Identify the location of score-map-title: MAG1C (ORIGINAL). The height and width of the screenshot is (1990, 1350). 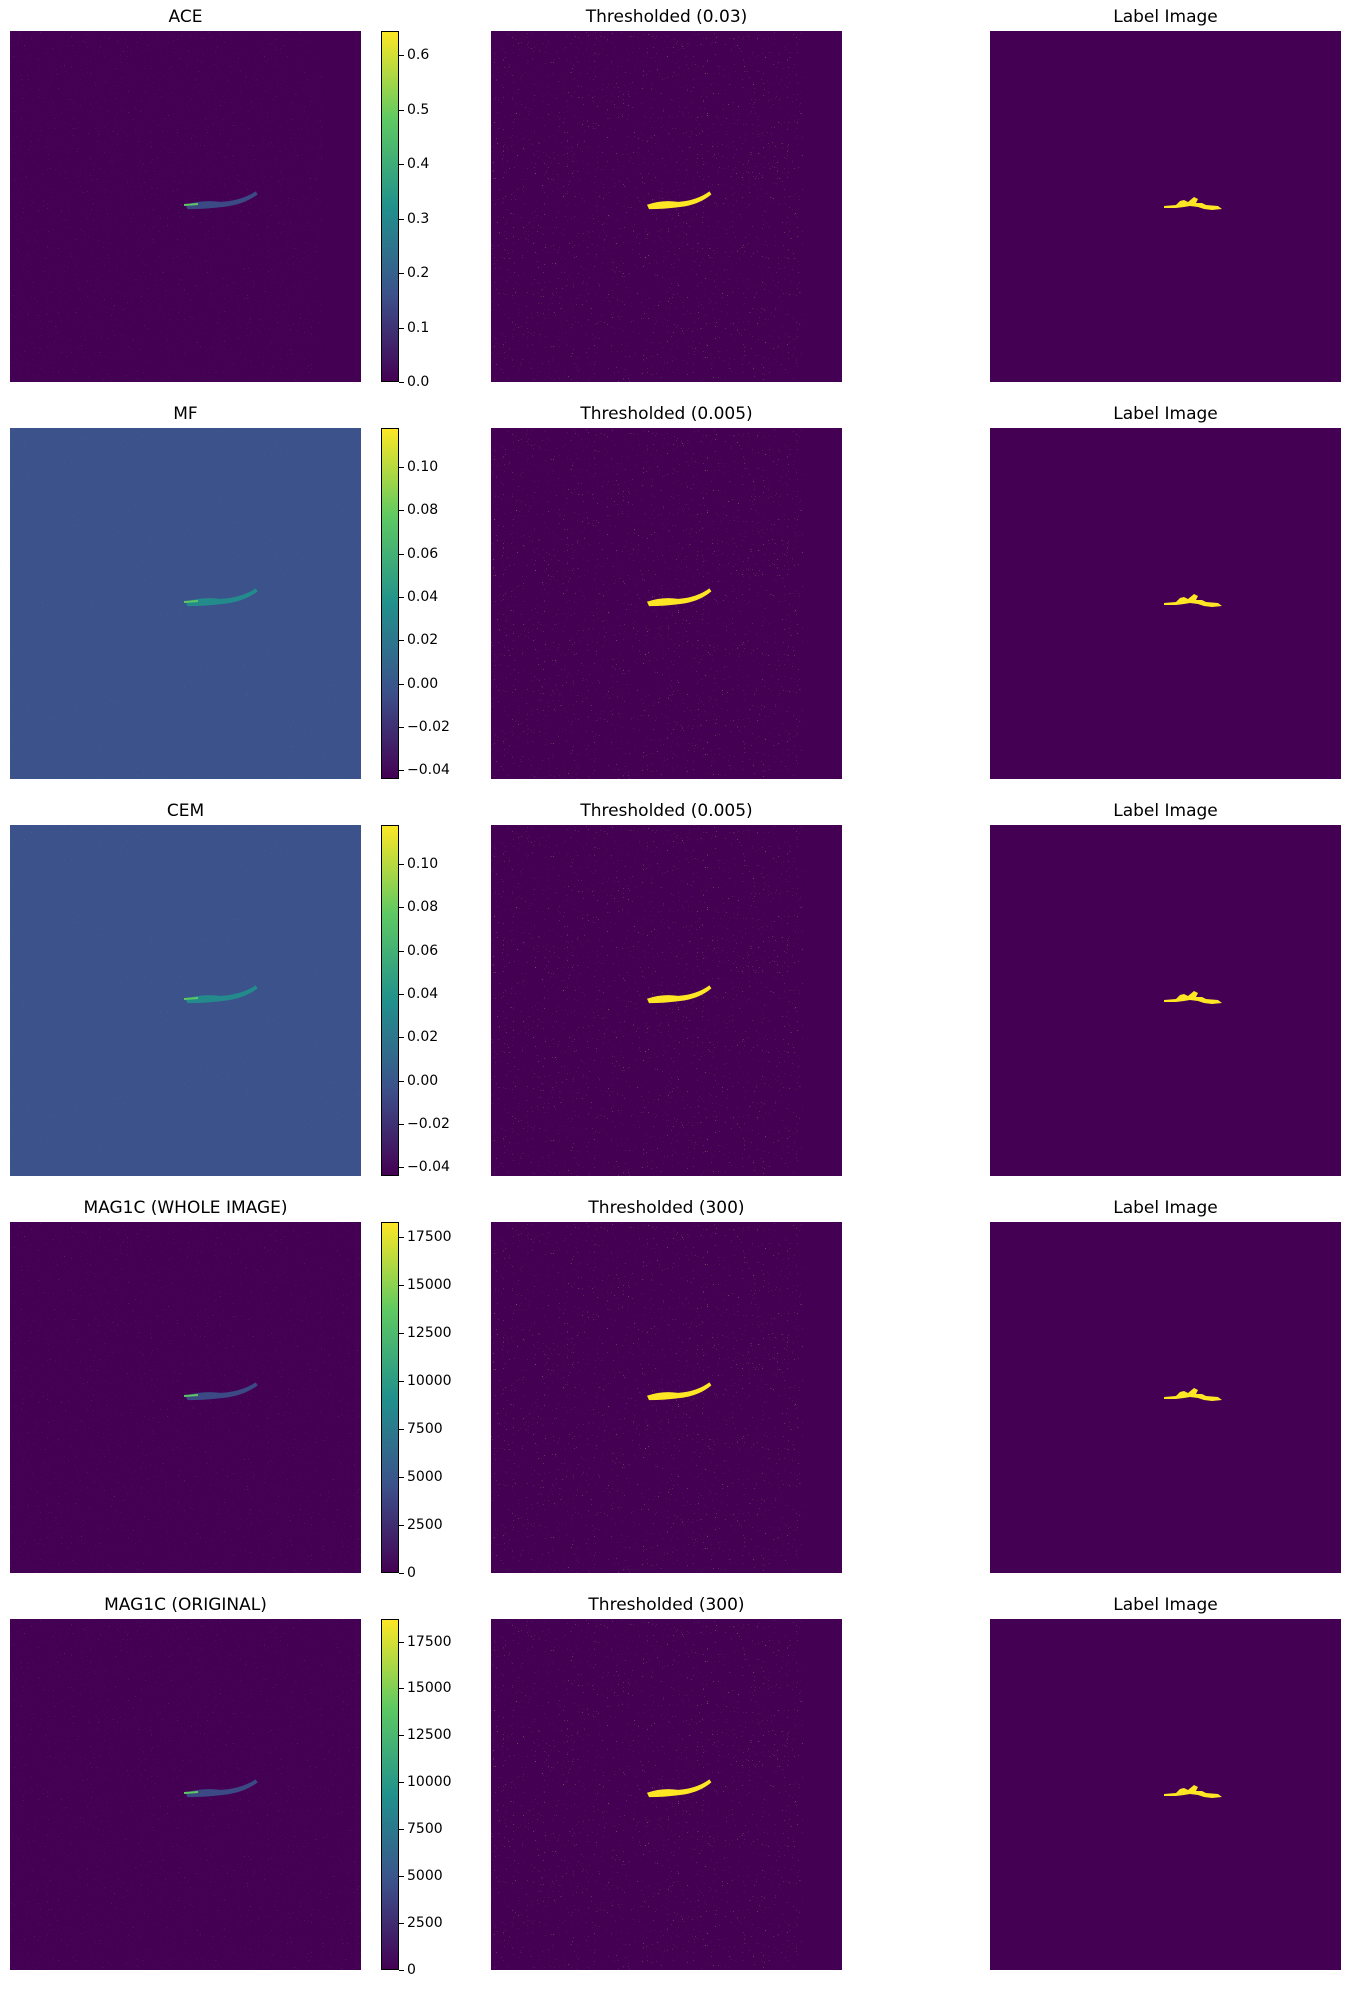
(185, 1605).